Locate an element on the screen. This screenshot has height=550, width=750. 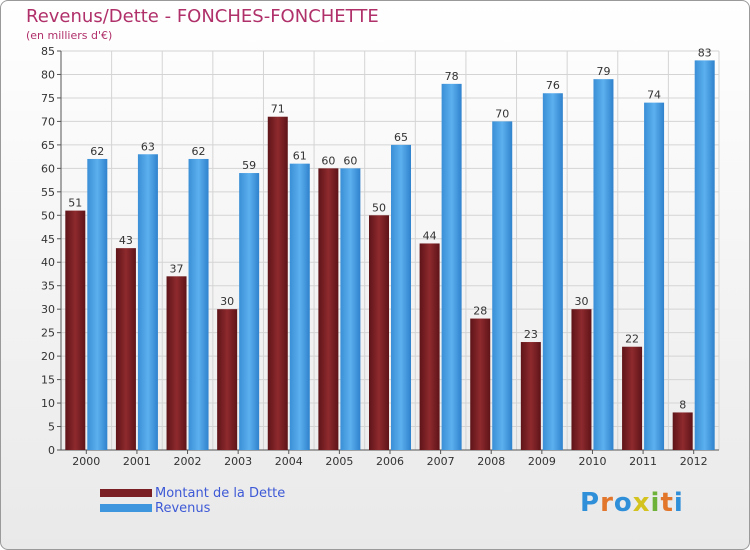
y-tick-label: 35 is located at coordinates (48, 286).